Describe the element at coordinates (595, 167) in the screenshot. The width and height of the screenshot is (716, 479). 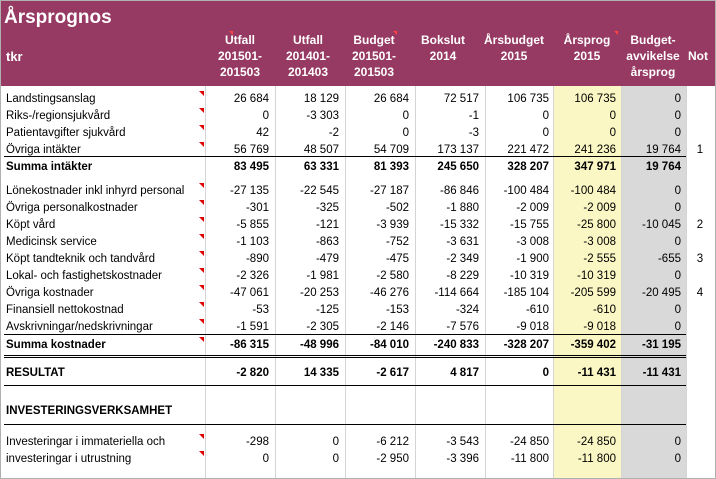
I see `cell-value: 347 971` at that location.